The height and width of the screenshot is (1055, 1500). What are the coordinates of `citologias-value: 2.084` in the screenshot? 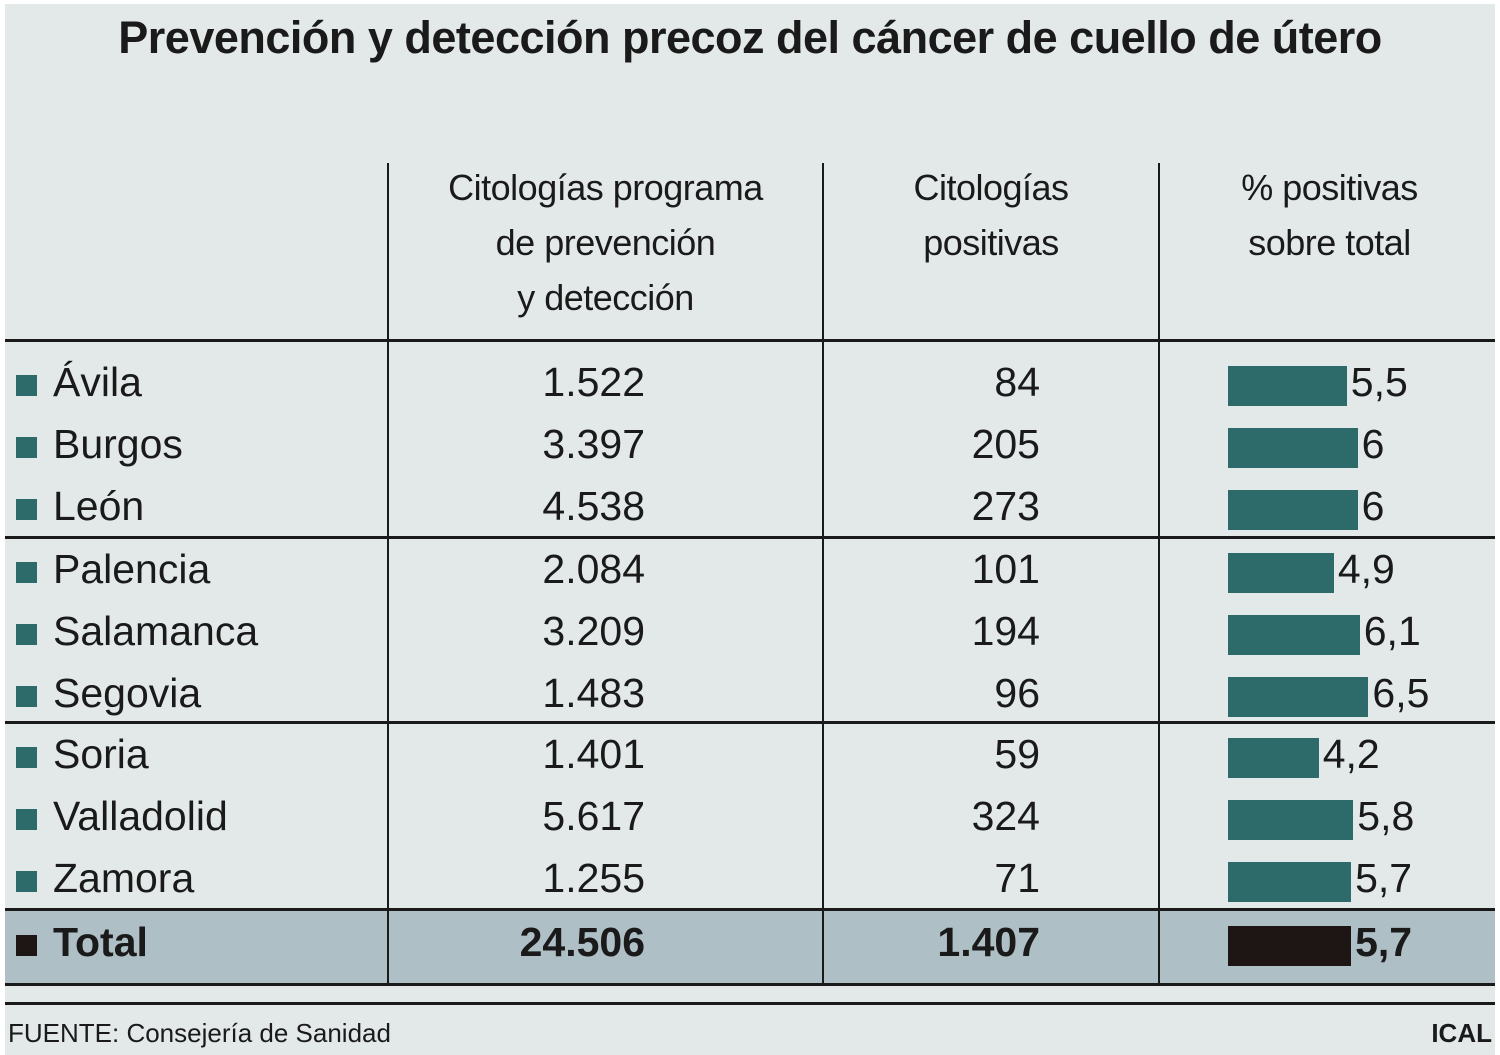 It's located at (593, 569).